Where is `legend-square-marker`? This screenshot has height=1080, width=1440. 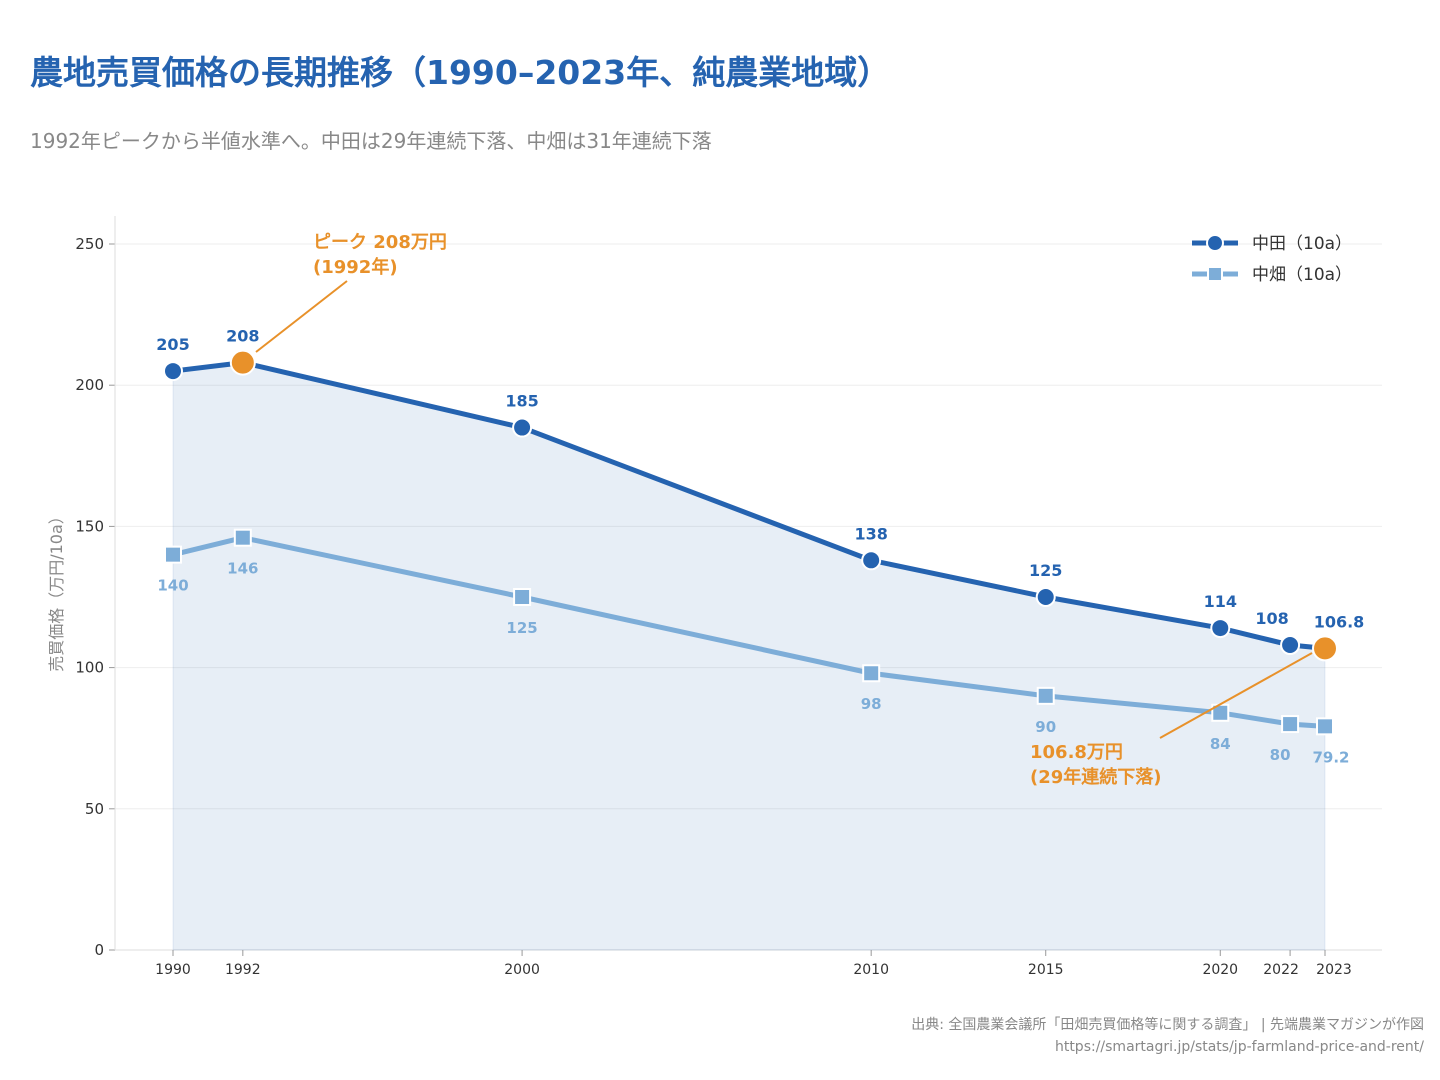 legend-square-marker is located at coordinates (1215, 274).